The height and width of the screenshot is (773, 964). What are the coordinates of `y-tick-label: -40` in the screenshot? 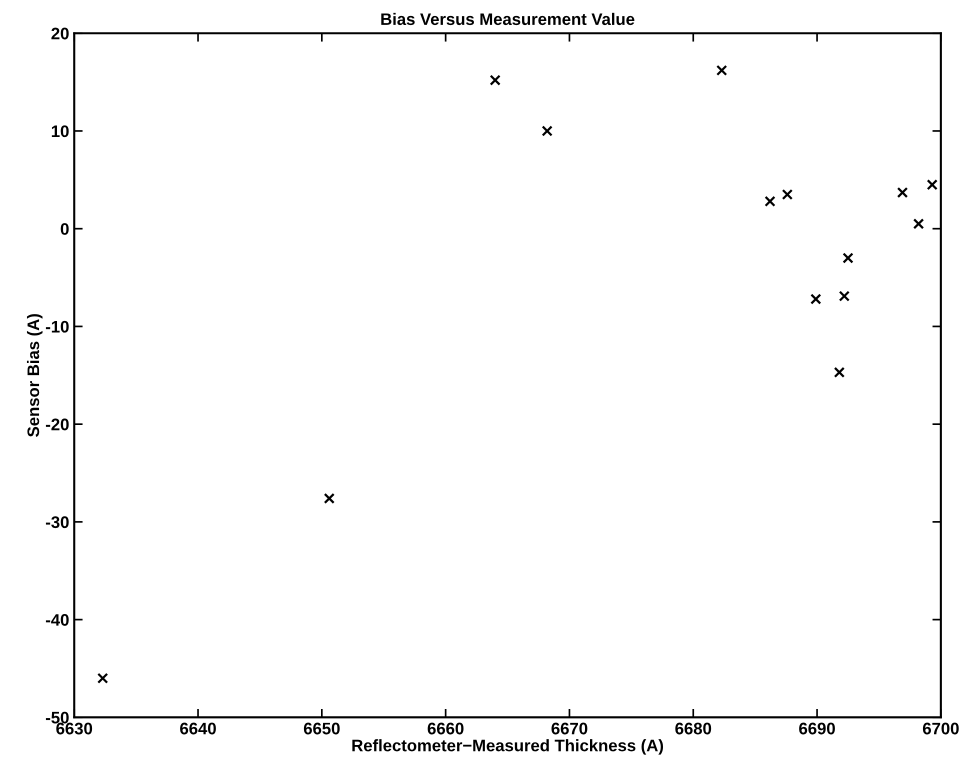 It's located at (57, 620).